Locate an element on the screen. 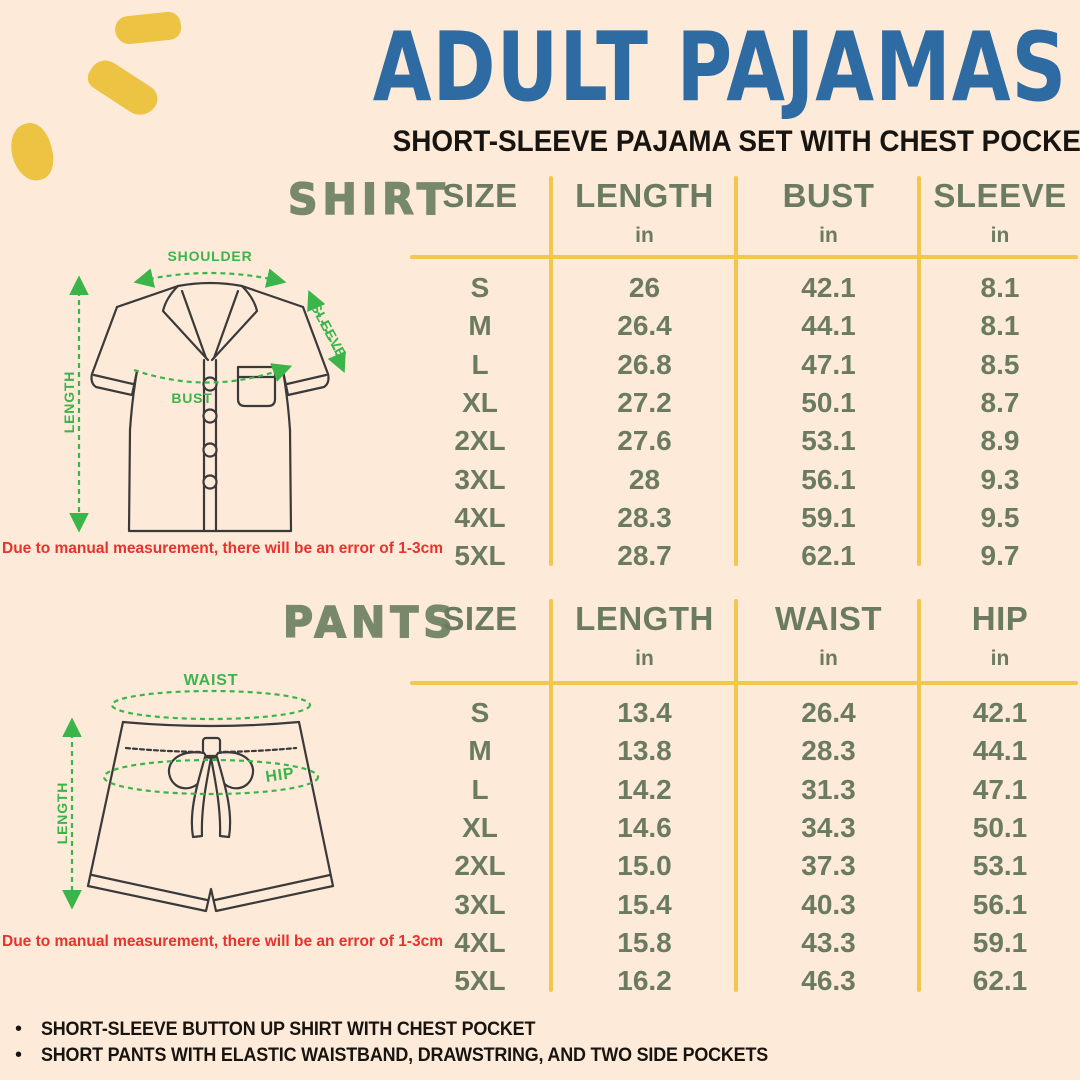 The image size is (1080, 1080). waist-cell: 31.3 is located at coordinates (828, 789).